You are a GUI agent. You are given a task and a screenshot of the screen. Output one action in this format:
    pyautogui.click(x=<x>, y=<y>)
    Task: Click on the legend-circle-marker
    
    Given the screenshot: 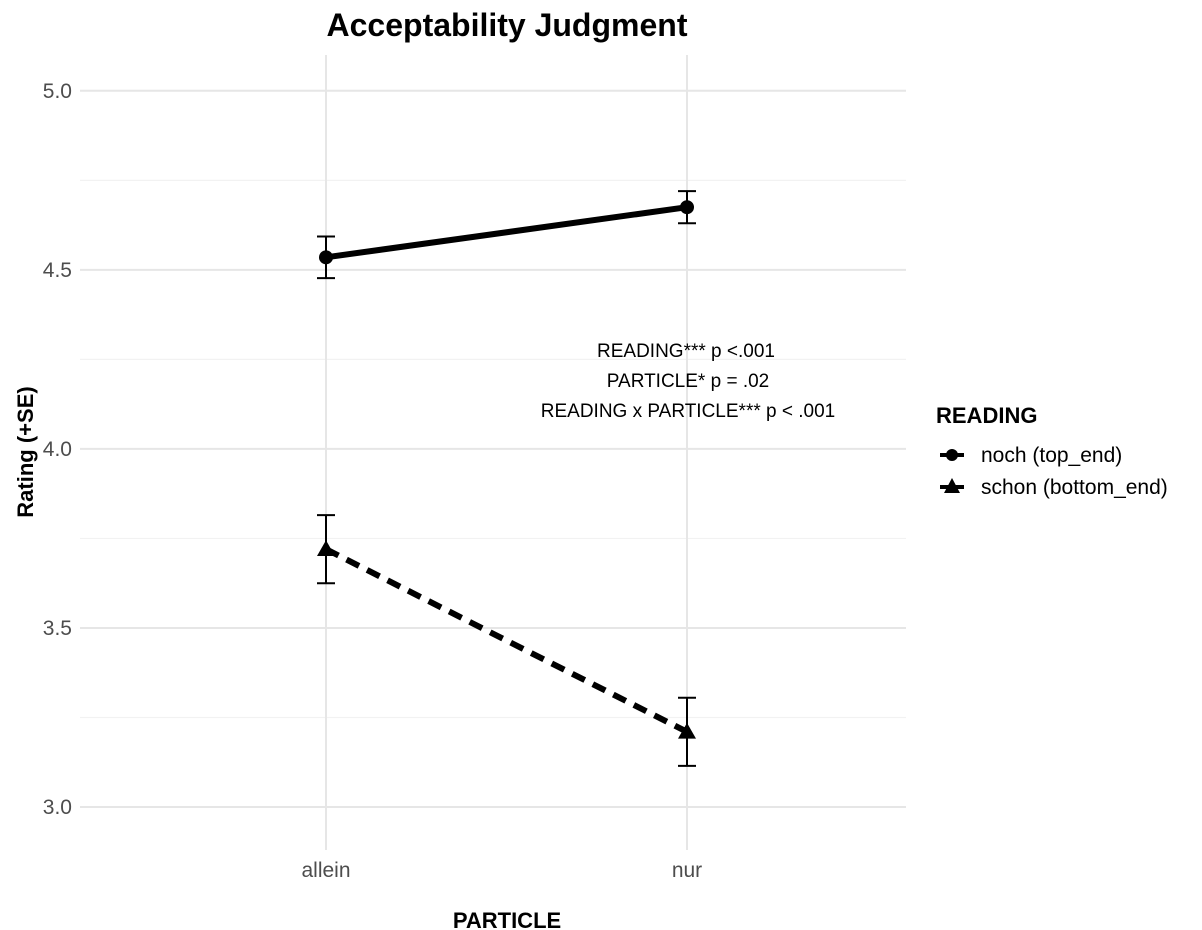 What is the action you would take?
    pyautogui.click(x=952, y=455)
    